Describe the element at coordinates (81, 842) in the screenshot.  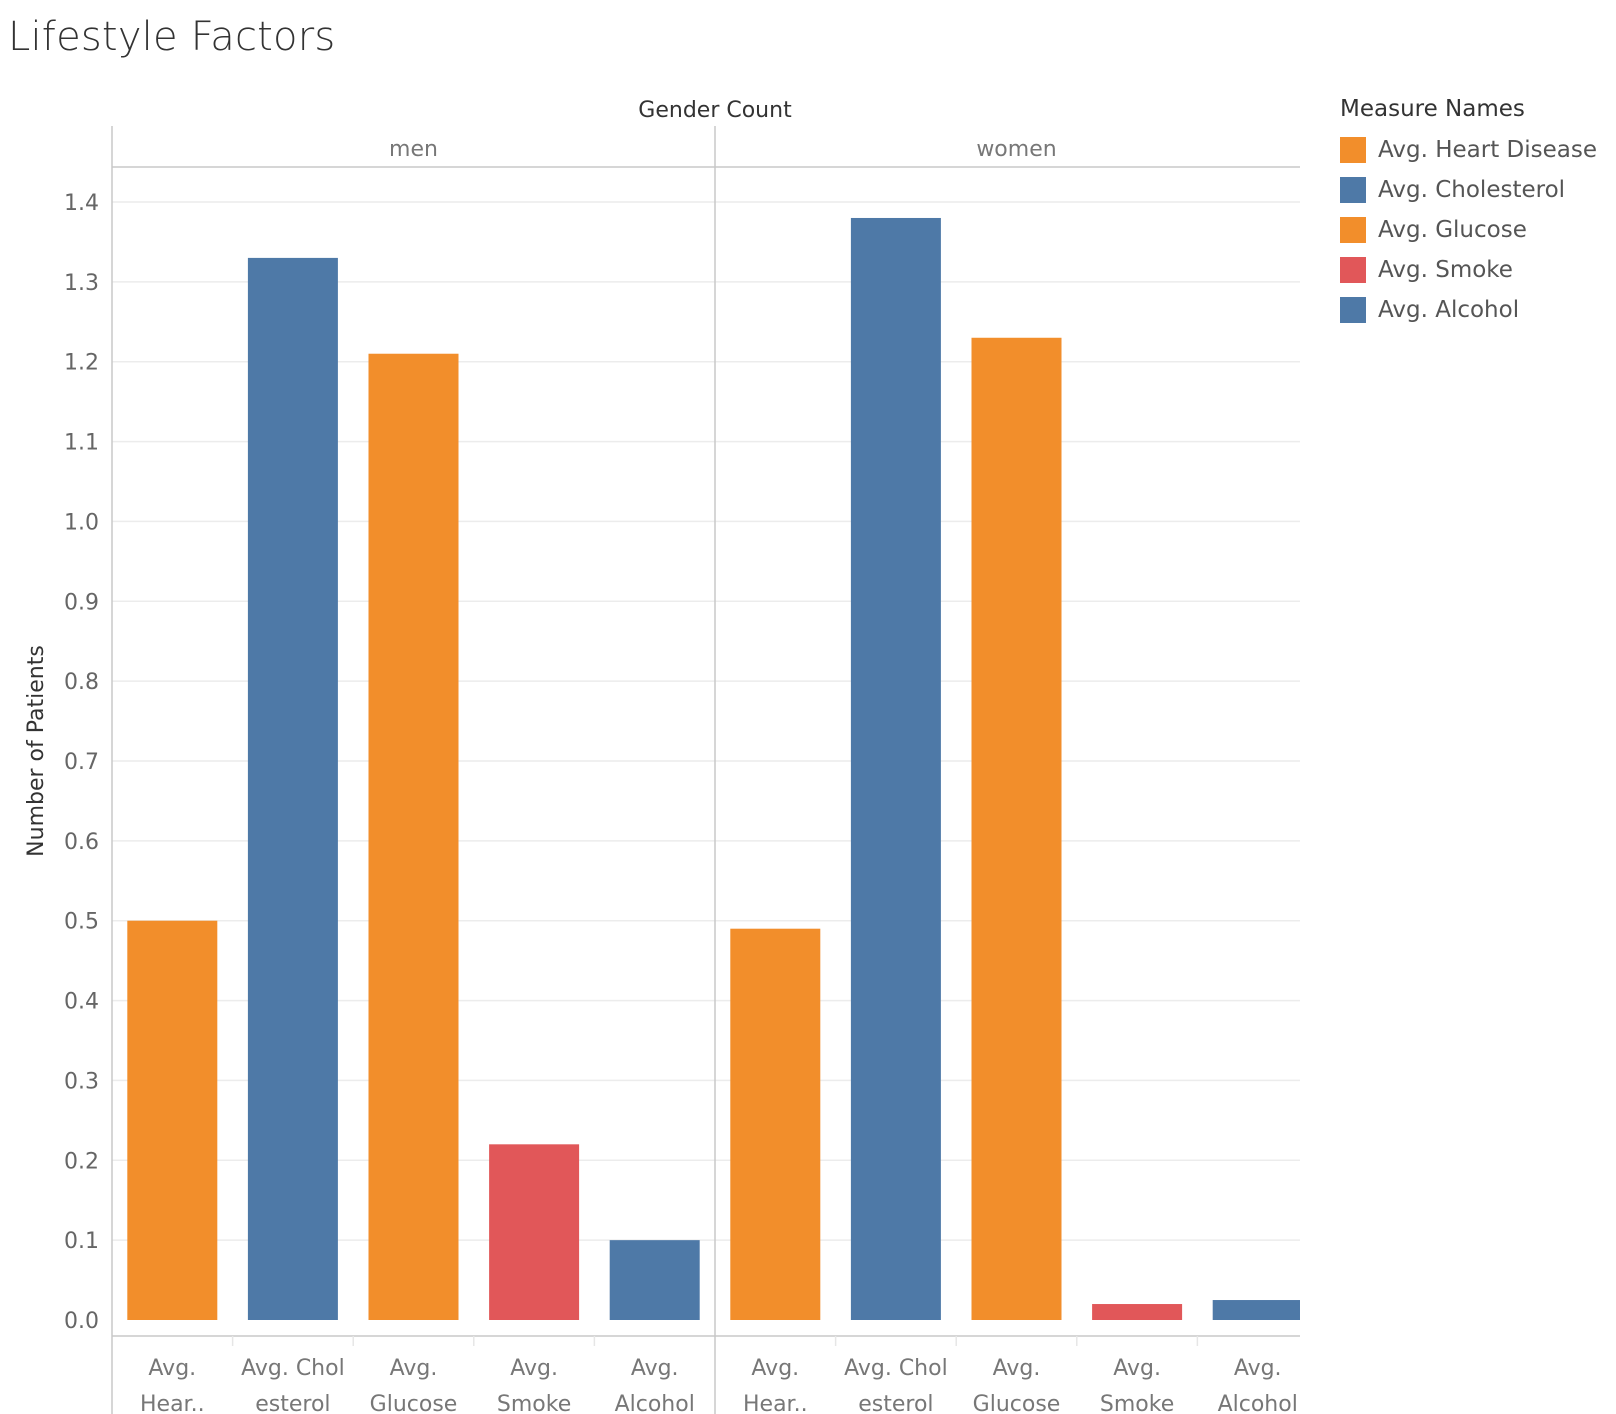
I see `y-tick-label: 0.6` at that location.